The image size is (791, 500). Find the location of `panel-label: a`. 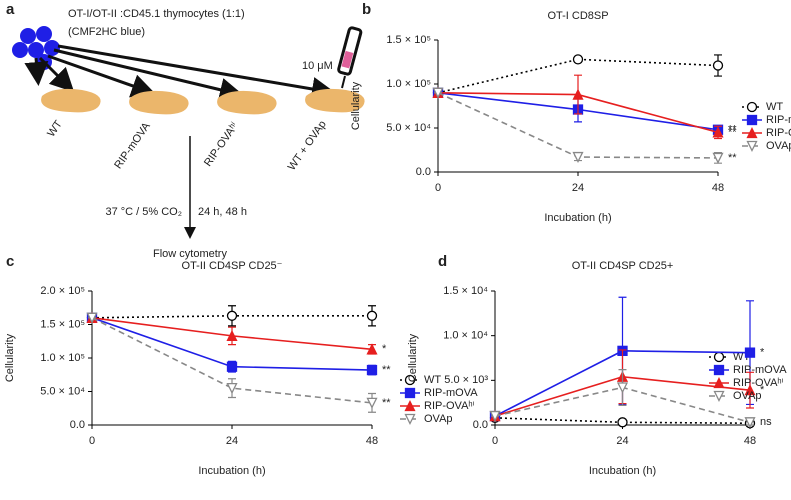

panel-label: a is located at coordinates (10, 9).